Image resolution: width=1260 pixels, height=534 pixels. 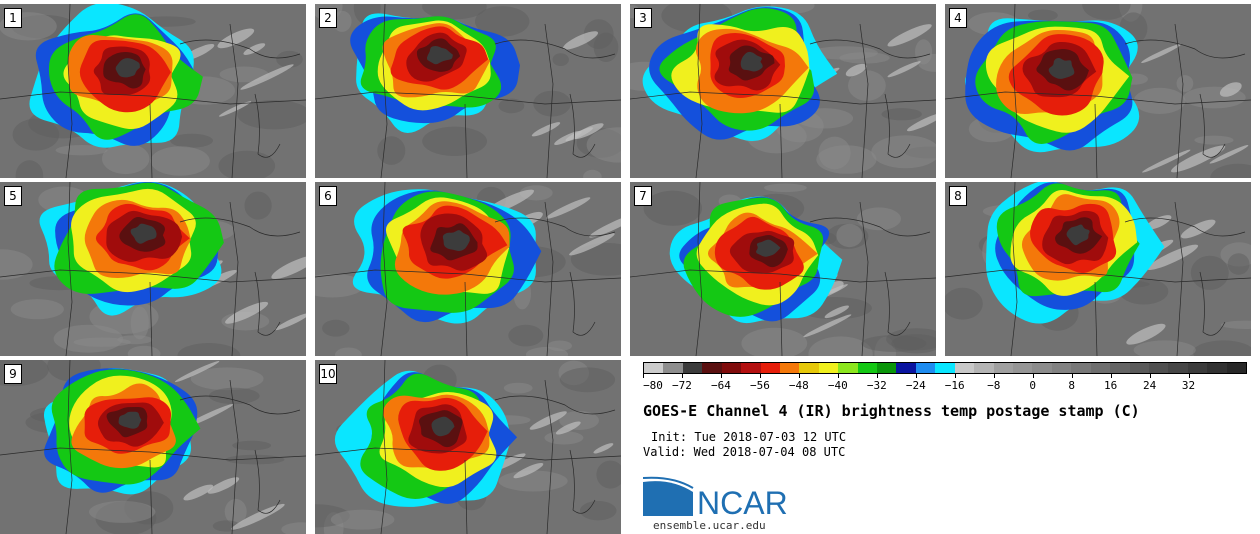 I want to click on panel-number: 7, so click(x=643, y=196).